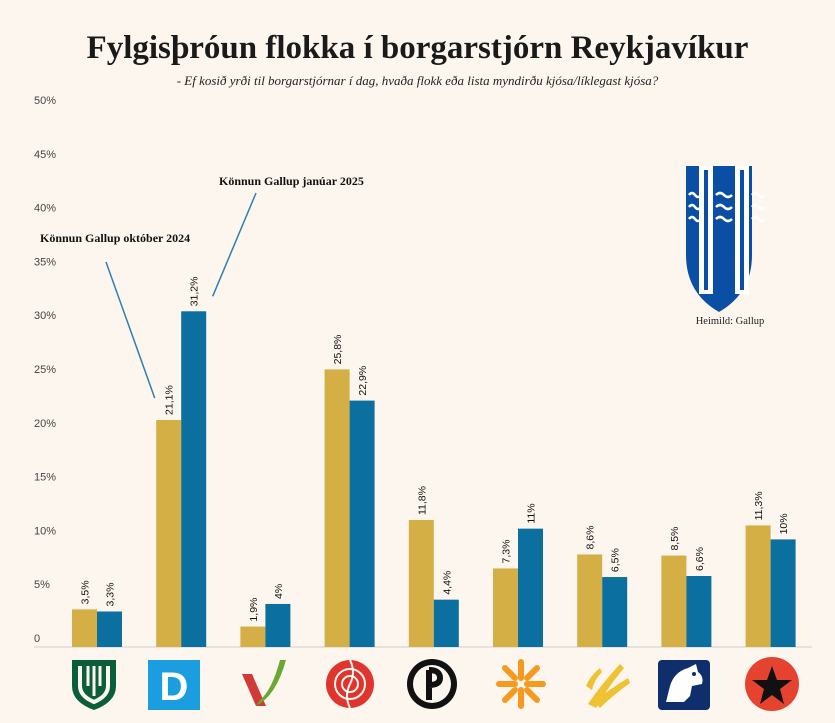 Image resolution: width=835 pixels, height=723 pixels. What do you see at coordinates (37, 639) in the screenshot?
I see `y-tick-label: 0` at bounding box center [37, 639].